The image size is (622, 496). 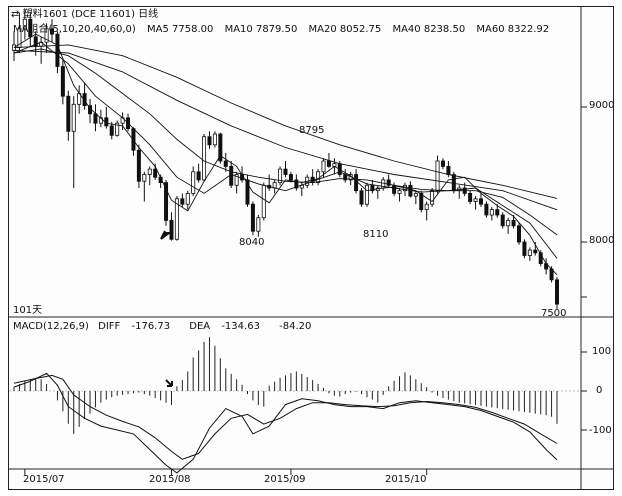 What do you see at coordinates (109, 326) in the screenshot?
I see `macd-diff-label: DIFF` at bounding box center [109, 326].